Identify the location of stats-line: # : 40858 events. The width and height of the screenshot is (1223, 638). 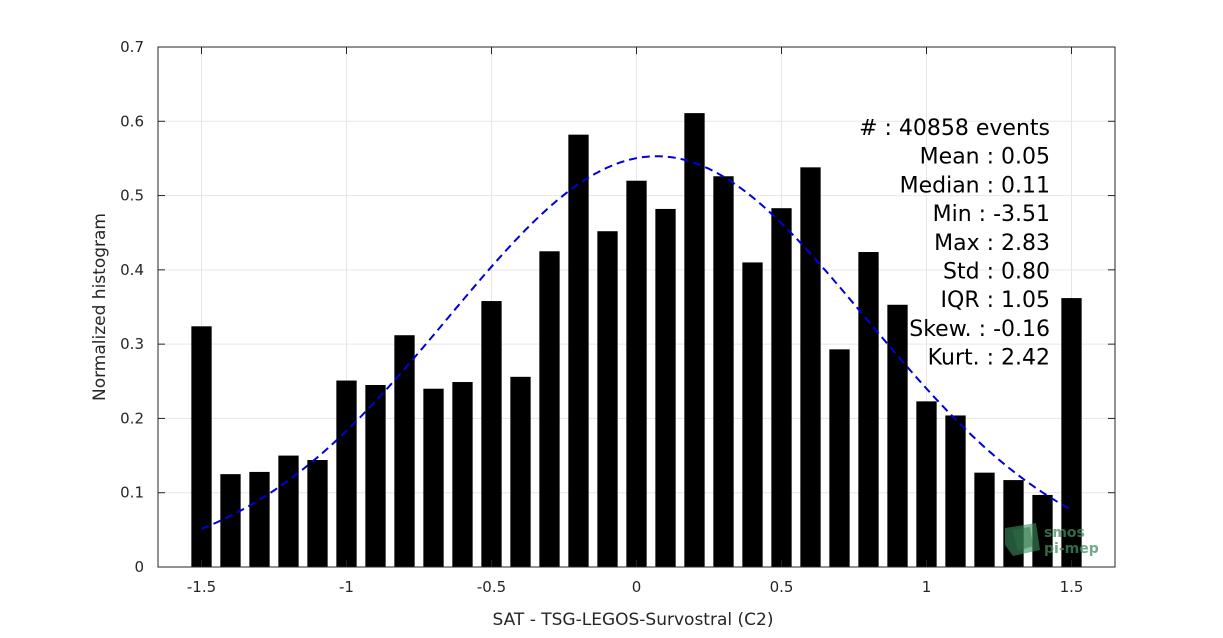
(954, 128).